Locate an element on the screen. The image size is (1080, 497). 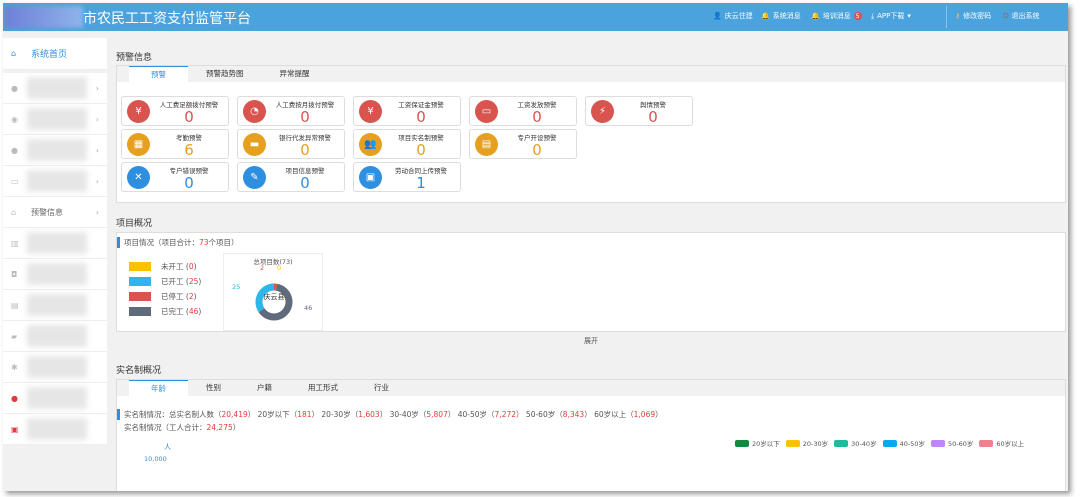
power-icon: ⏻ is located at coordinates (1006, 15).